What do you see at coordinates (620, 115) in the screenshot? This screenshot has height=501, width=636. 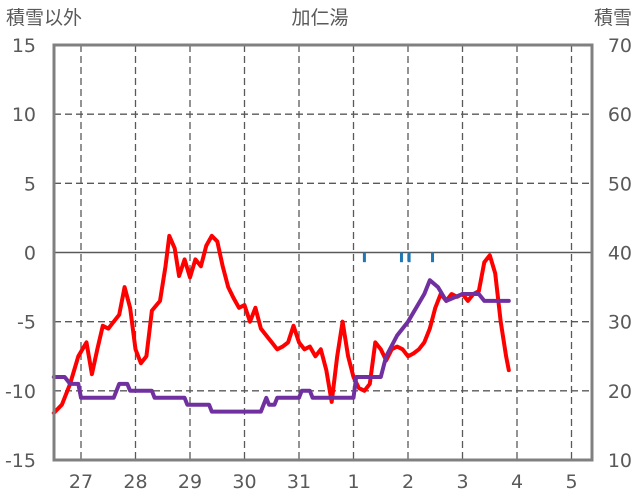 I see `right-tick-label: 60` at bounding box center [620, 115].